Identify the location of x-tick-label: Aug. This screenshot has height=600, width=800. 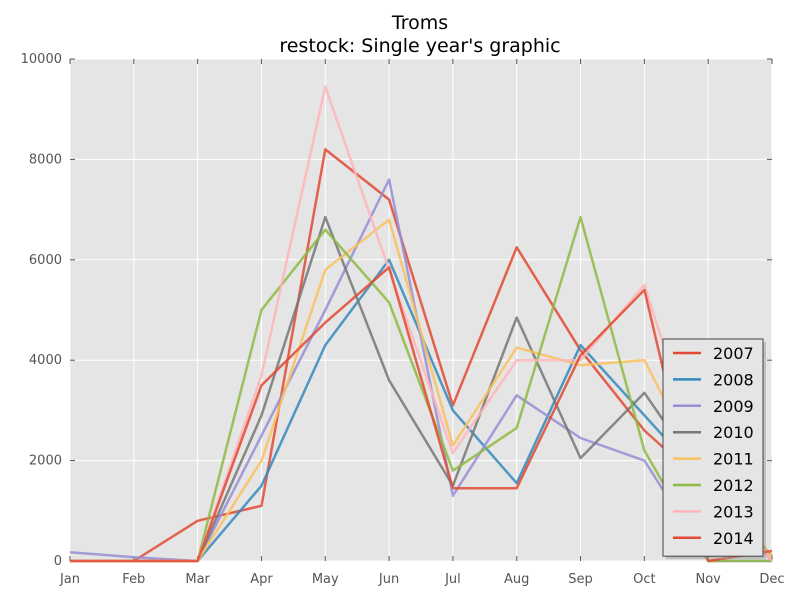
(516, 579).